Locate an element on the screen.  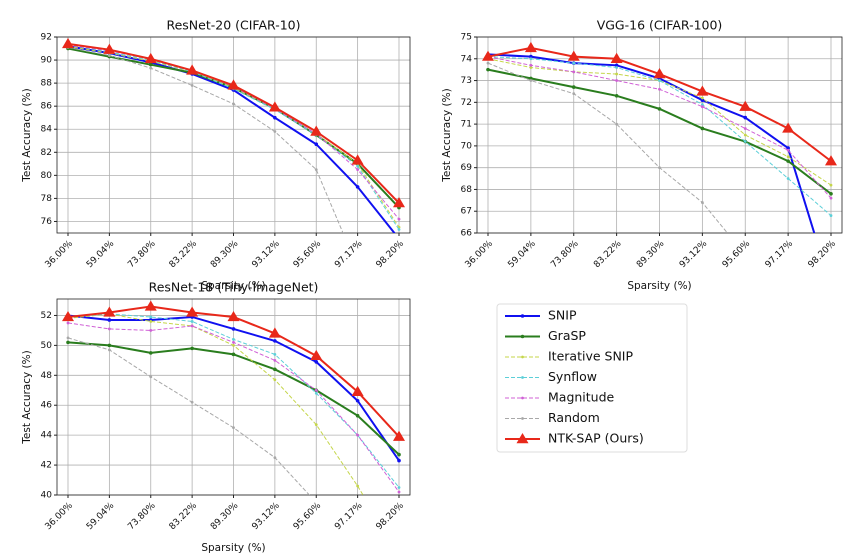
series-line is located at coordinates (659, 122).